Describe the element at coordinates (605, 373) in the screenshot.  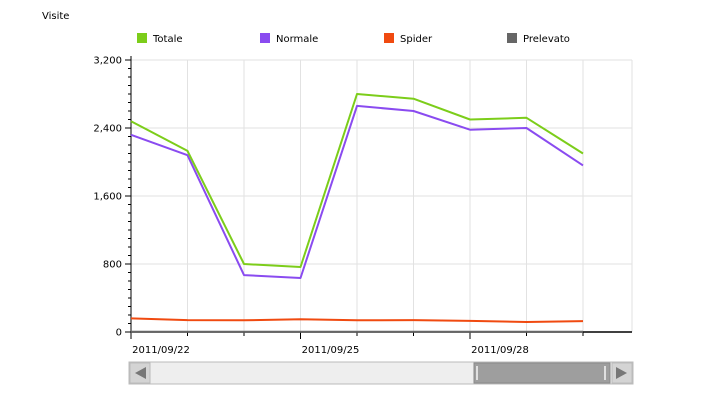
I see `scroll-thumb-grip-right` at that location.